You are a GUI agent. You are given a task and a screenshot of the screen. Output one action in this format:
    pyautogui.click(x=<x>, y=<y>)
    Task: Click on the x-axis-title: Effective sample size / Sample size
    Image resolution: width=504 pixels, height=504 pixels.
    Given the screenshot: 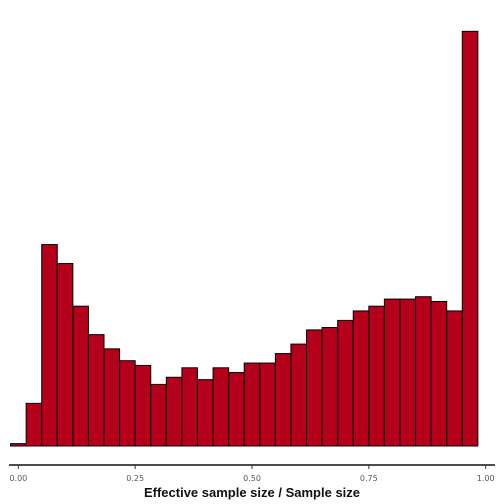 What is the action you would take?
    pyautogui.click(x=252, y=492)
    